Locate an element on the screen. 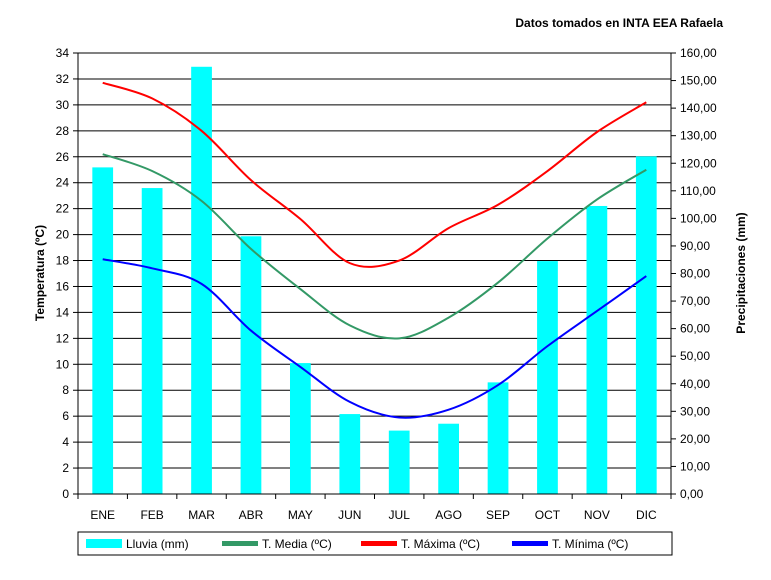  y-left-tick-label: 28 is located at coordinates (63, 131).